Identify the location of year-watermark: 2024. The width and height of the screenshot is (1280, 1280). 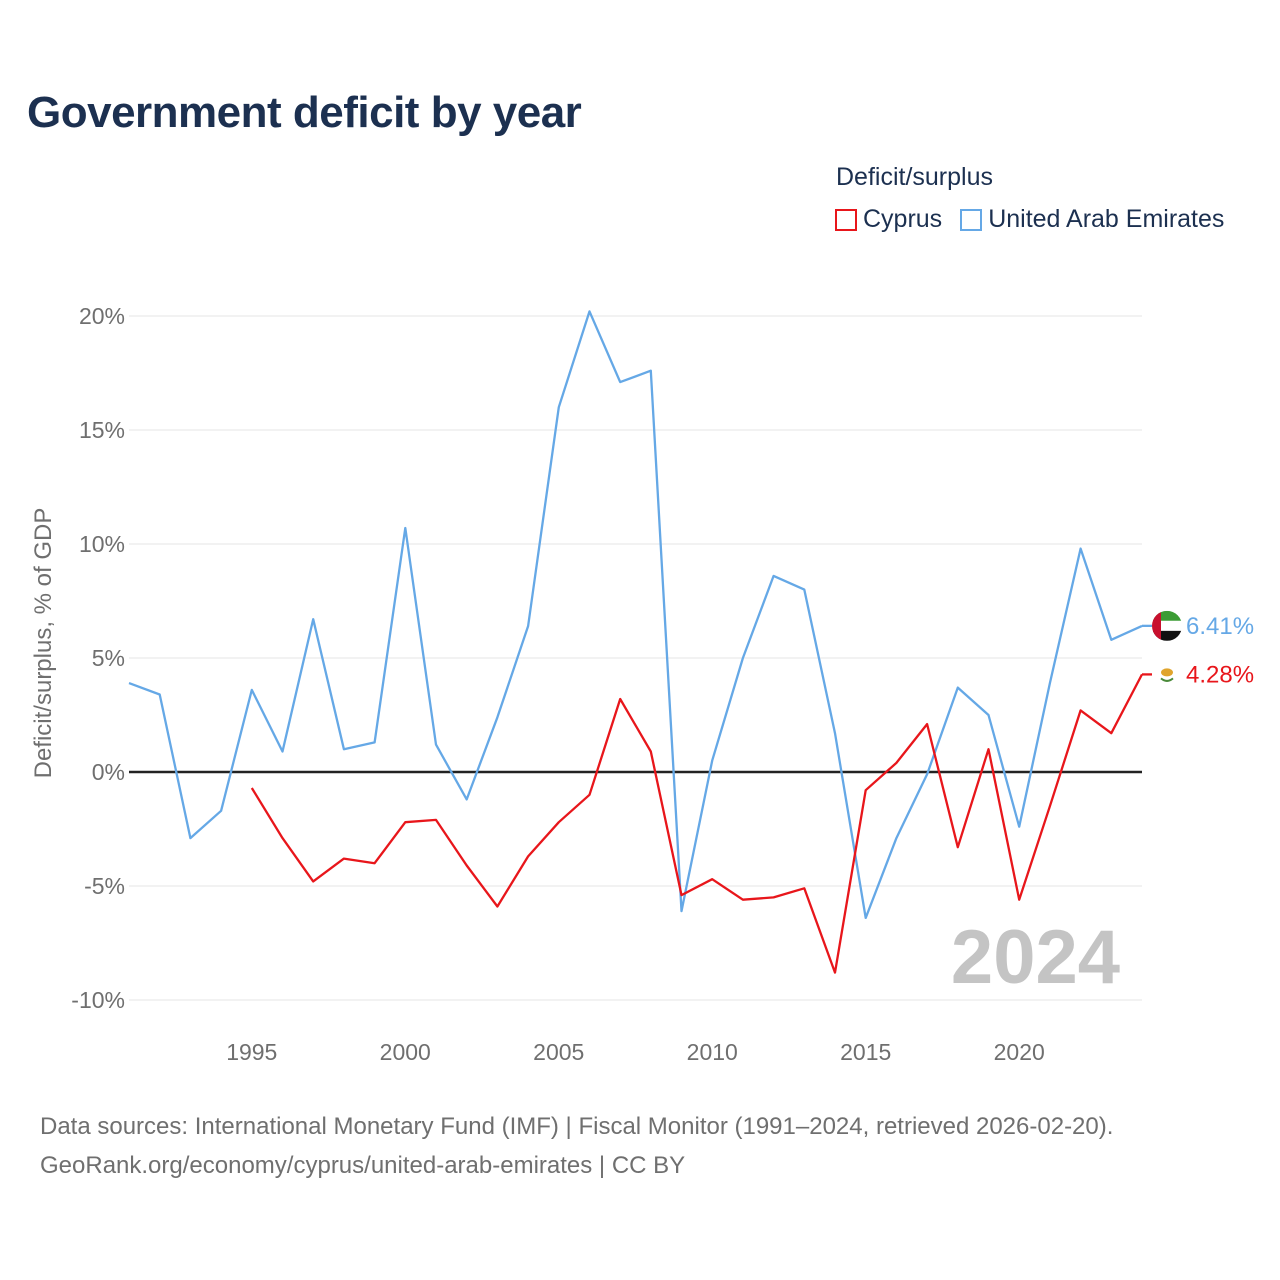
(1035, 957).